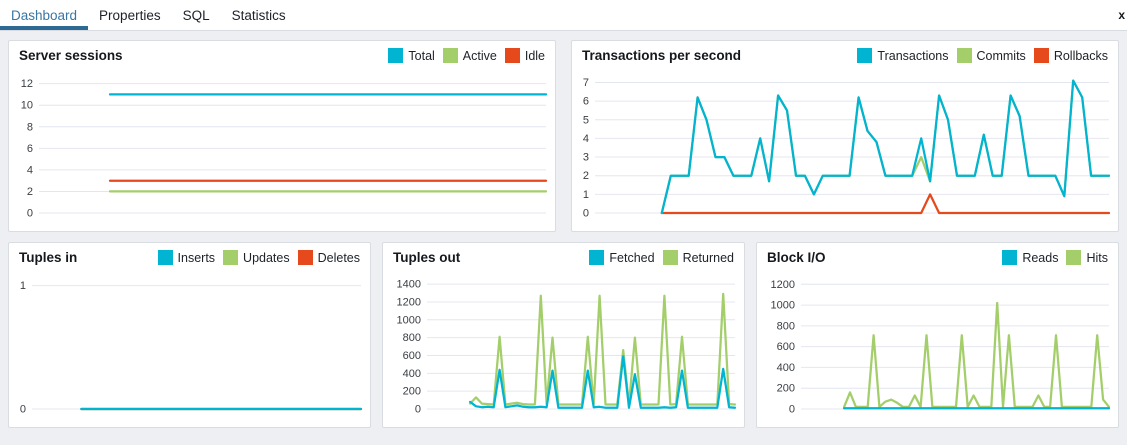 Image resolution: width=1127 pixels, height=445 pixels. What do you see at coordinates (130, 15) in the screenshot?
I see `tab-properties: Properties` at bounding box center [130, 15].